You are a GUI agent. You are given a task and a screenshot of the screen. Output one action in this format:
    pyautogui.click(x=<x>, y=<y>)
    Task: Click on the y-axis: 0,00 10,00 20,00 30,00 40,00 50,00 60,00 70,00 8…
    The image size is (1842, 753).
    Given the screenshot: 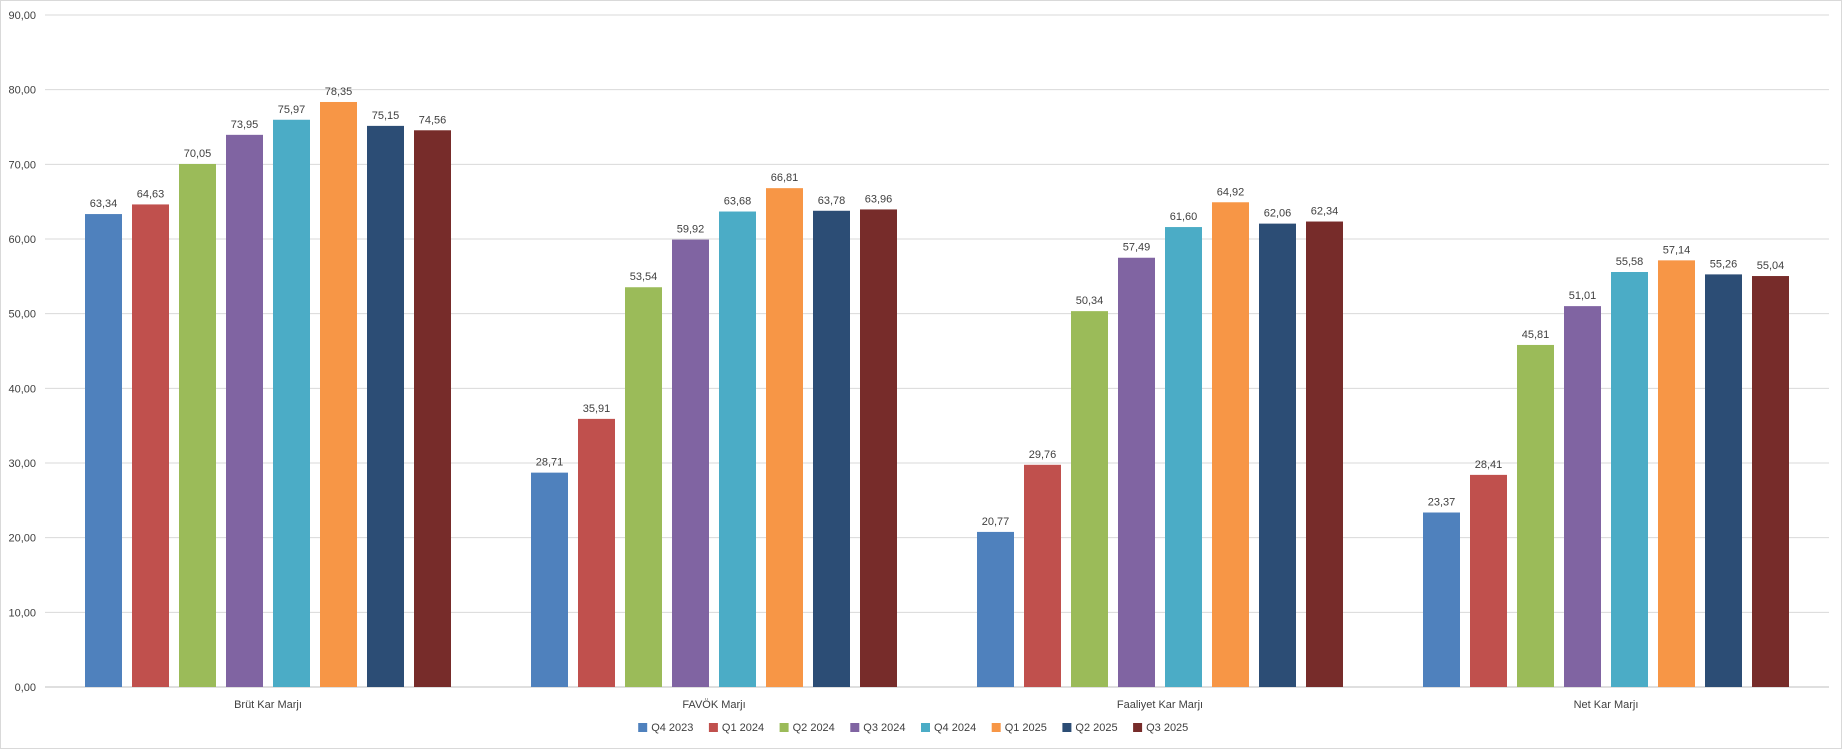 What is the action you would take?
    pyautogui.click(x=22, y=352)
    